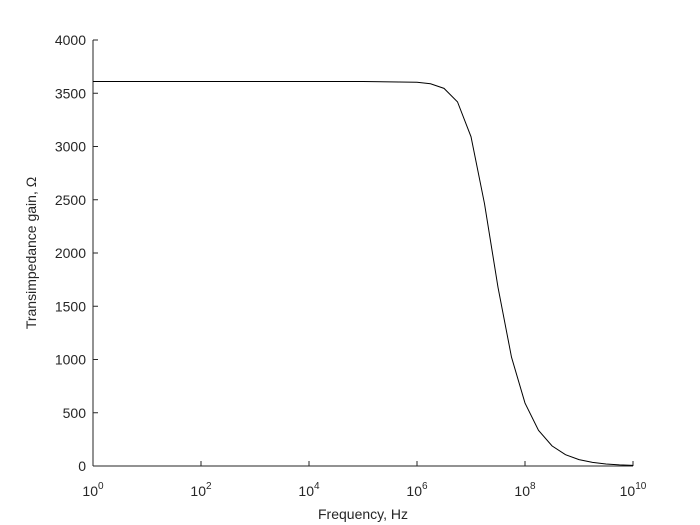  Describe the element at coordinates (363, 514) in the screenshot. I see `x-axis-label: Frequency, Hz` at that location.